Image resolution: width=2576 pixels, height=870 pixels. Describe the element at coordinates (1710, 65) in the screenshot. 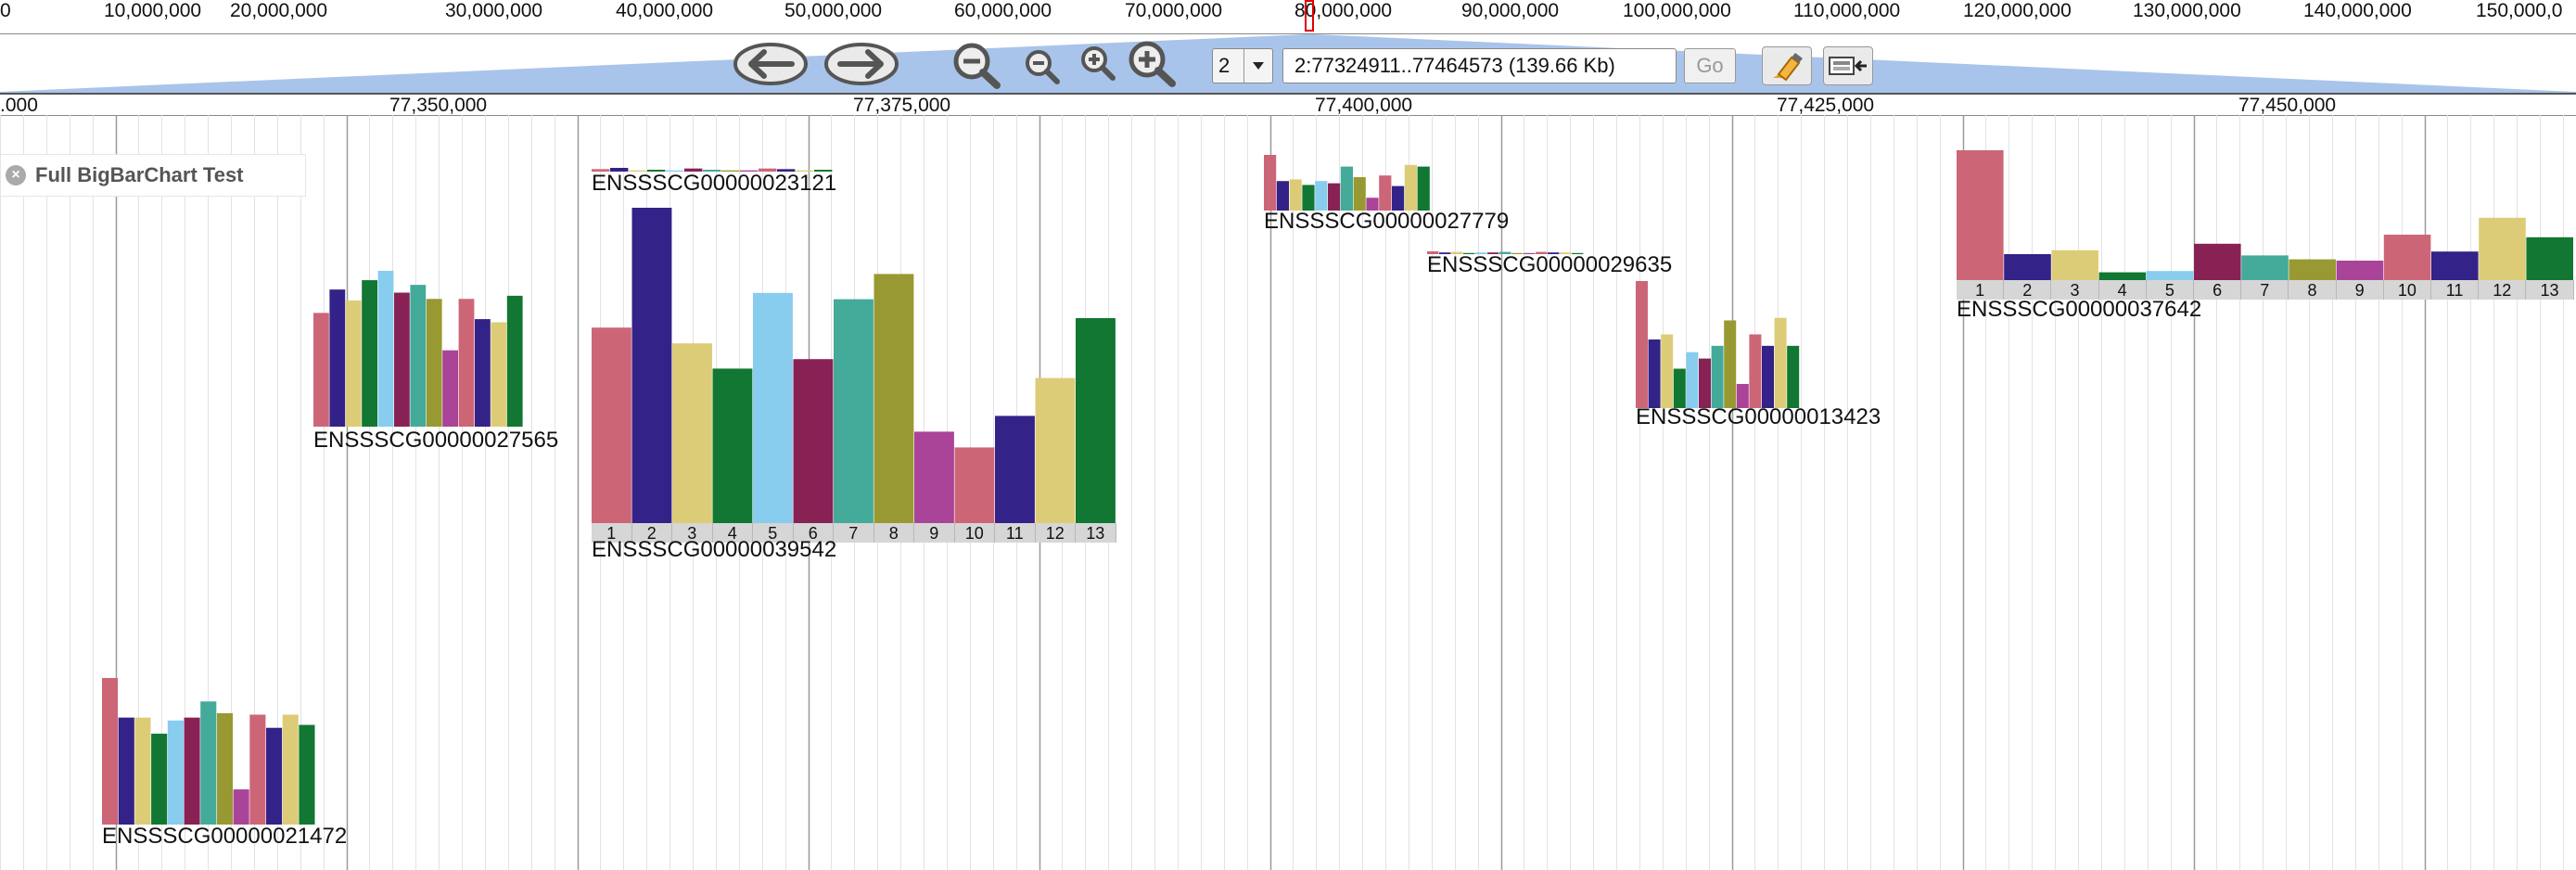

I see `go-button: Go` at that location.